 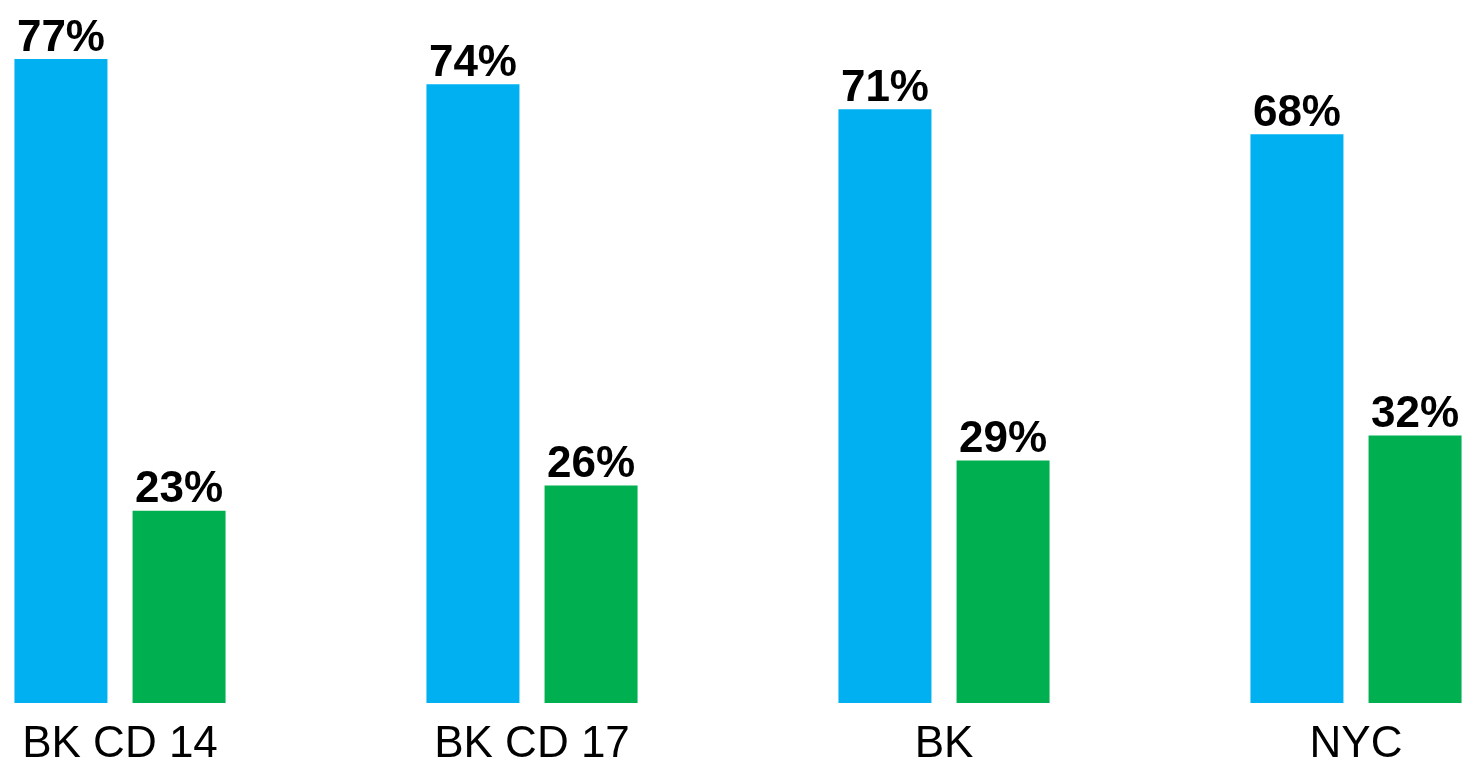 I want to click on data-label: 23%, so click(x=179, y=487).